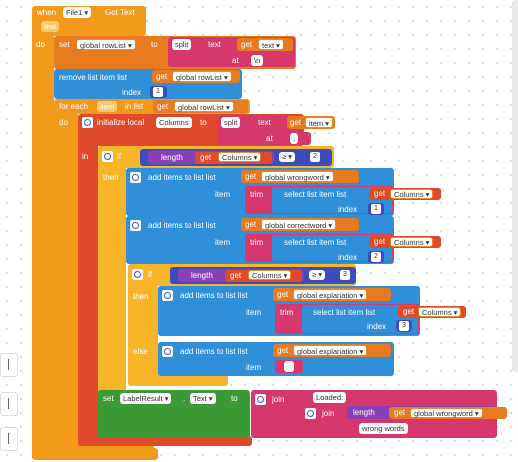 This screenshot has width=518, height=462. What do you see at coordinates (383, 428) in the screenshot?
I see `wrong-words-string: wrong words` at bounding box center [383, 428].